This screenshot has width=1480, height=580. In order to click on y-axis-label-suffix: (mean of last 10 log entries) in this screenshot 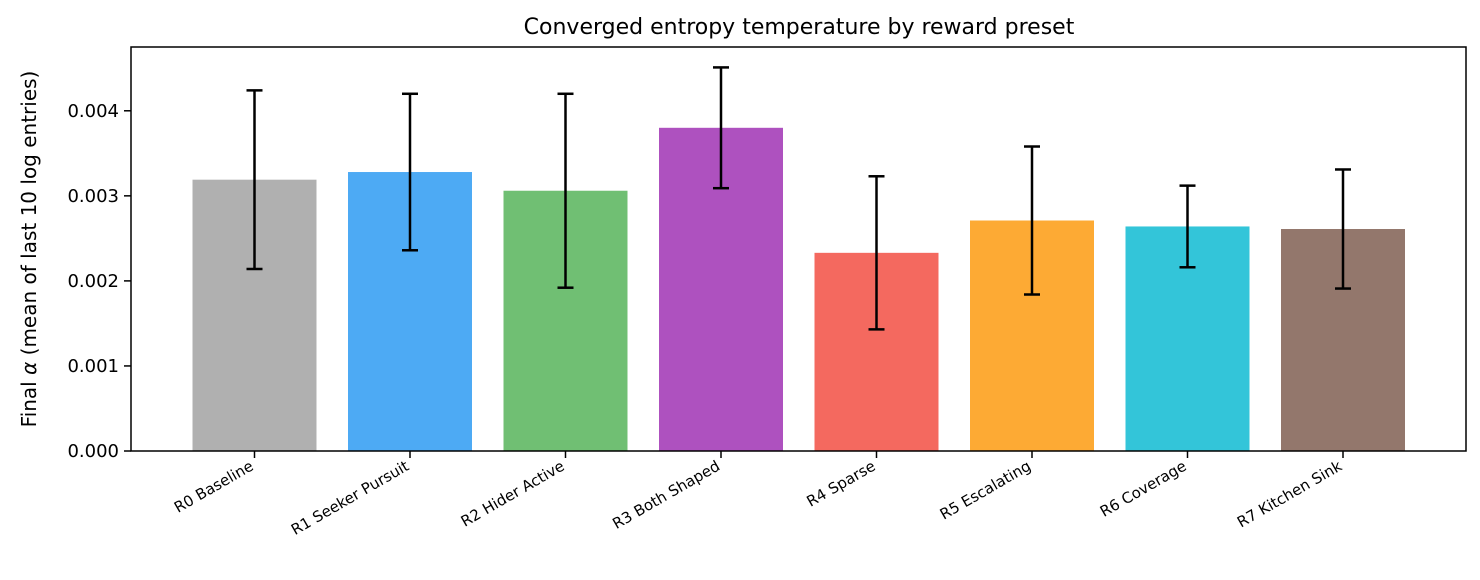, I will do `click(29, 216)`.